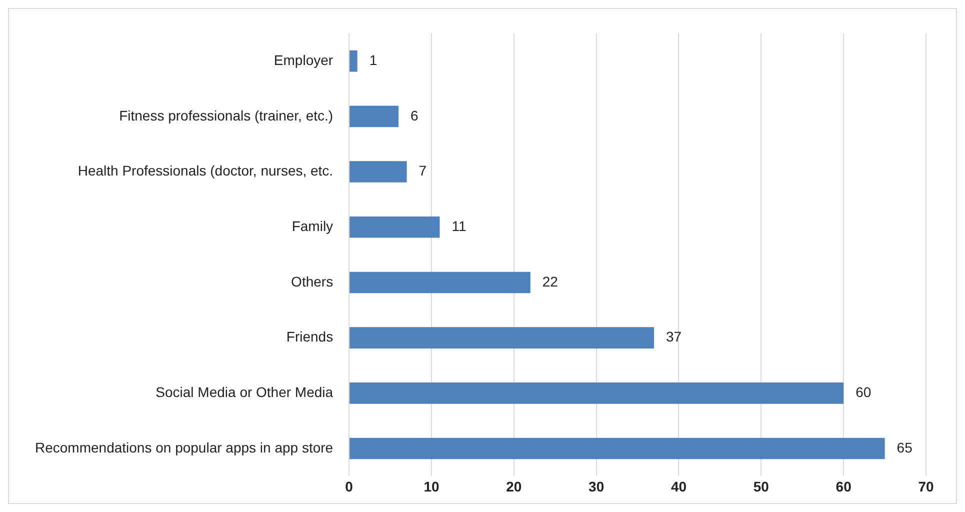 The height and width of the screenshot is (512, 965). I want to click on x-tick-label: 30, so click(596, 486).